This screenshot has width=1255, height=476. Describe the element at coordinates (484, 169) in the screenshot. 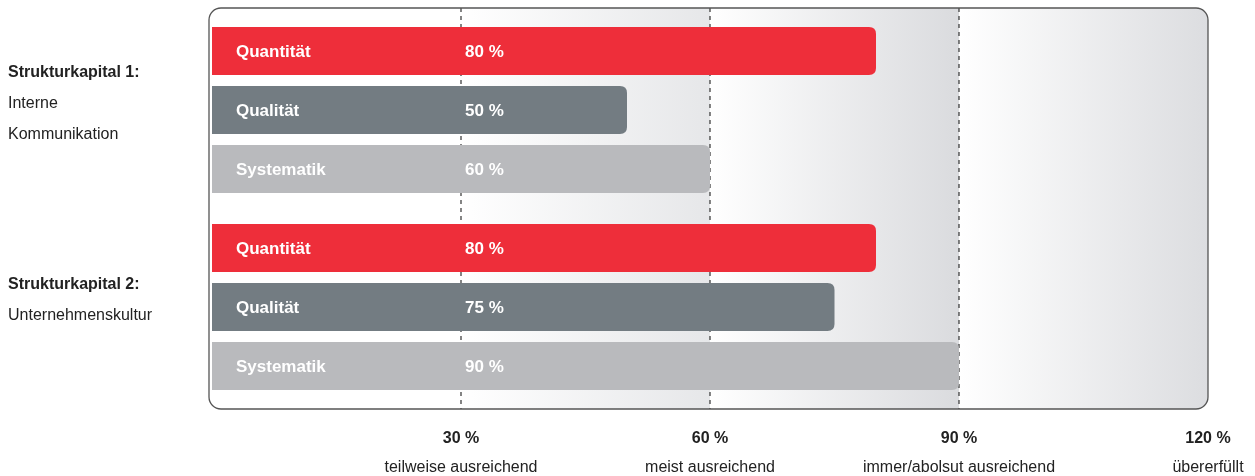

I see `data-label: 60 %` at that location.